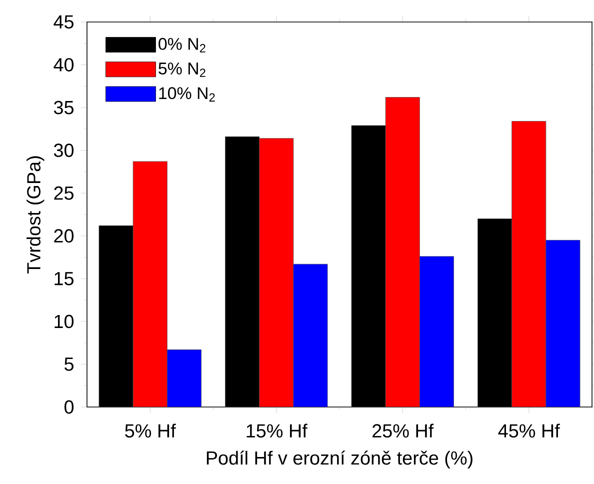 This screenshot has height=484, width=594. I want to click on x-axis-title: Podíl Hf v erozní zóně terče (%), so click(339, 459).